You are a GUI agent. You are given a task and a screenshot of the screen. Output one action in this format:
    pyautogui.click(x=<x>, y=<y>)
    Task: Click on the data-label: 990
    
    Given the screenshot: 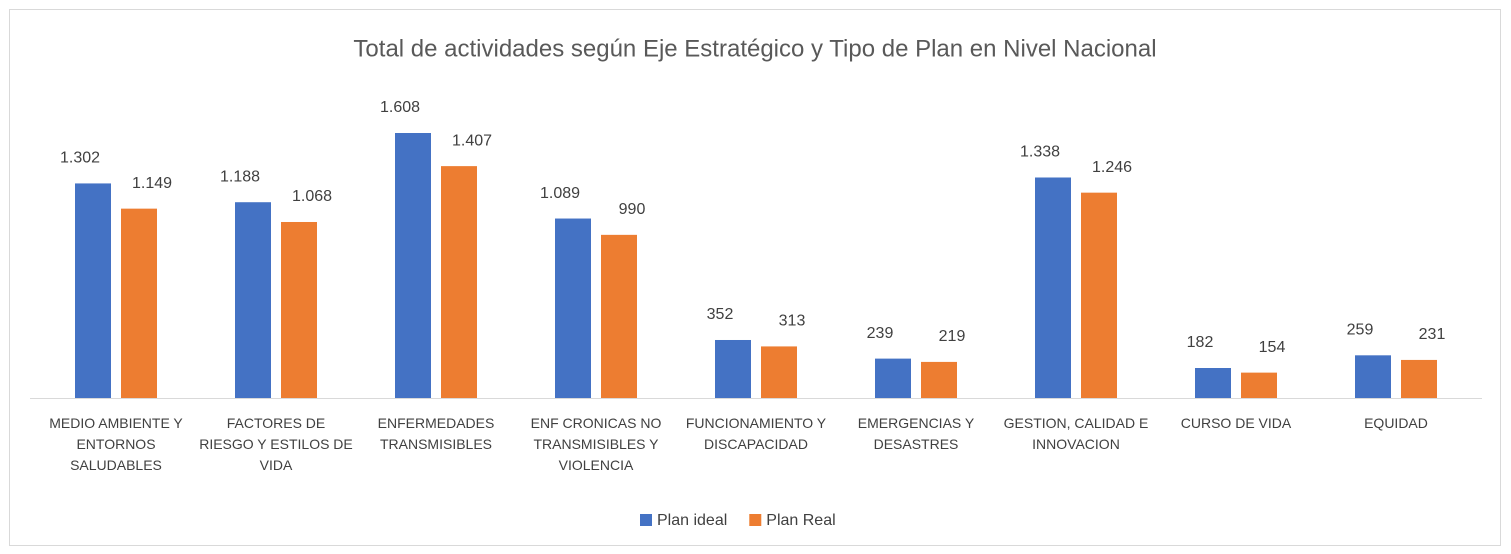 What is the action you would take?
    pyautogui.click(x=632, y=209)
    